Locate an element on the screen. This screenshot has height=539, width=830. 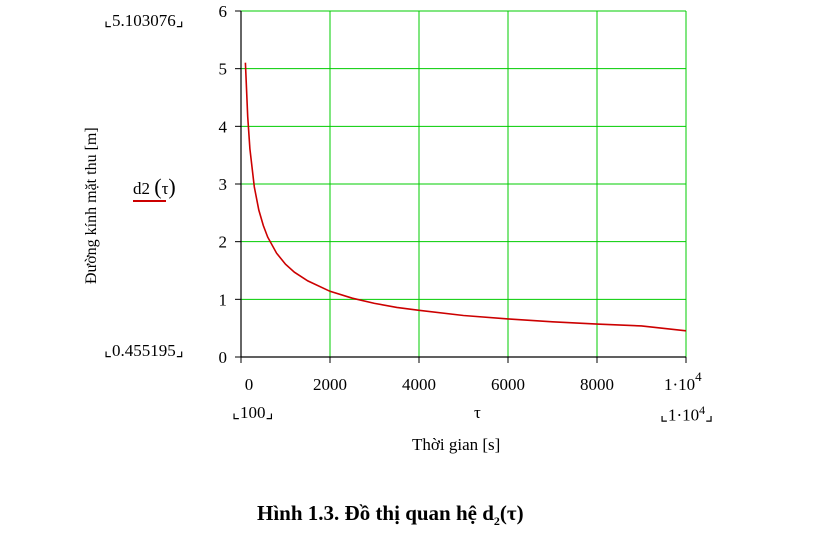
y-axis-label: Đường kính mặt thu [m] is located at coordinates (91, 205).